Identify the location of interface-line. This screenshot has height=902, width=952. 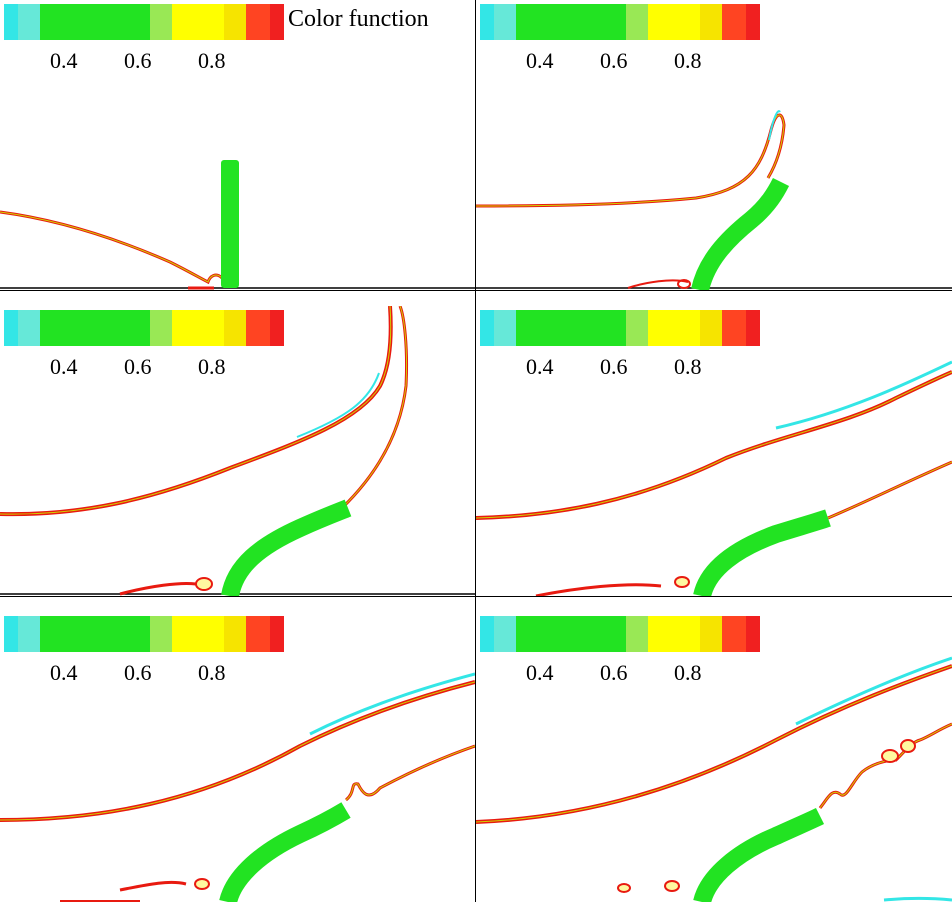
(631, 160).